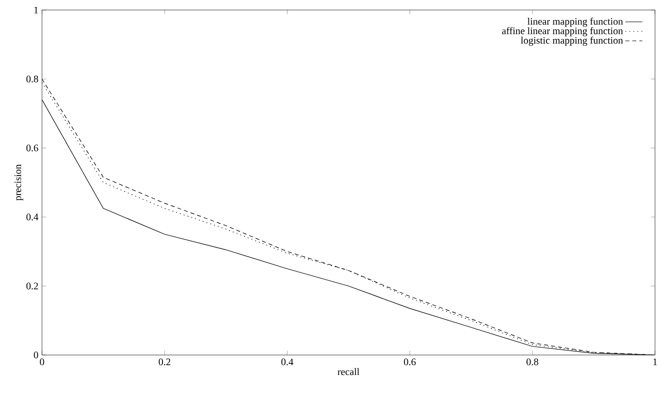 This screenshot has height=402, width=658. What do you see at coordinates (349, 372) in the screenshot?
I see `x-axis-title: recall` at bounding box center [349, 372].